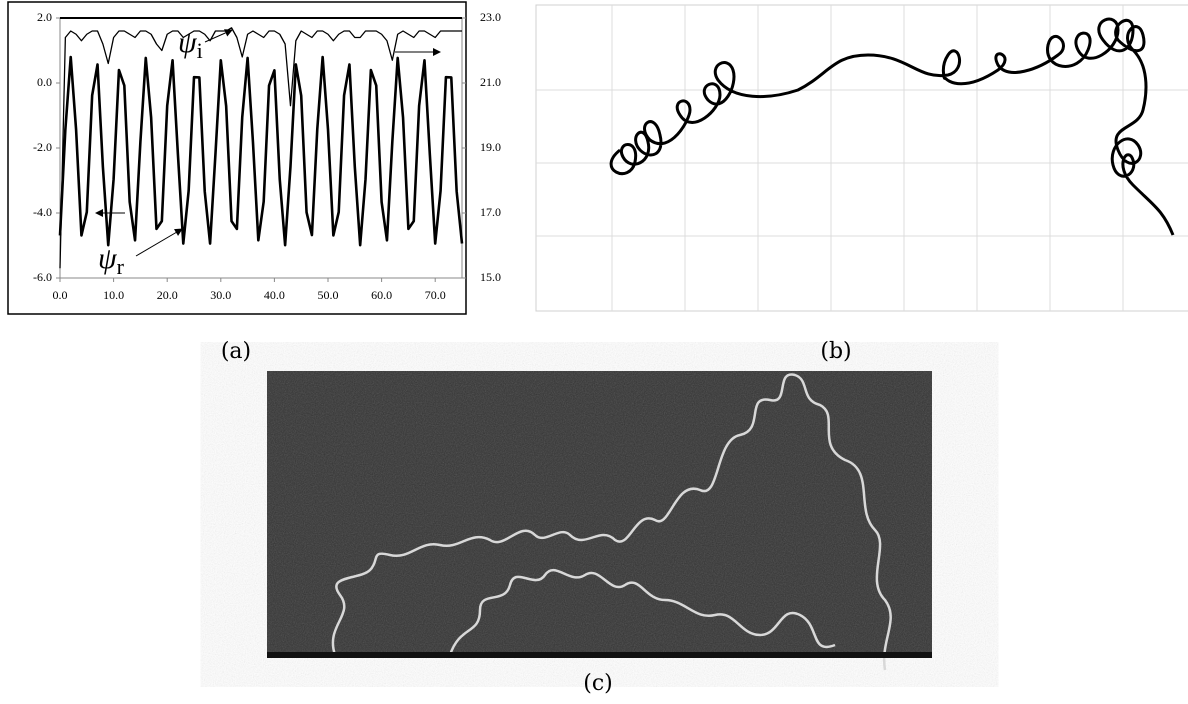  I want to click on annotation: ψi, so click(190, 44).